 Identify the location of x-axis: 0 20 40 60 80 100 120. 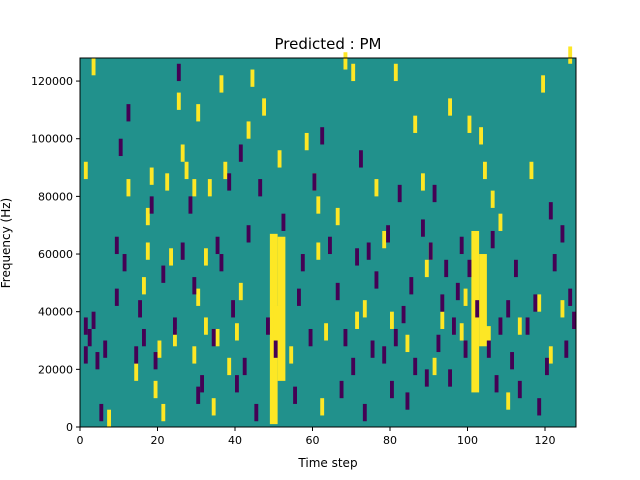
(316, 437).